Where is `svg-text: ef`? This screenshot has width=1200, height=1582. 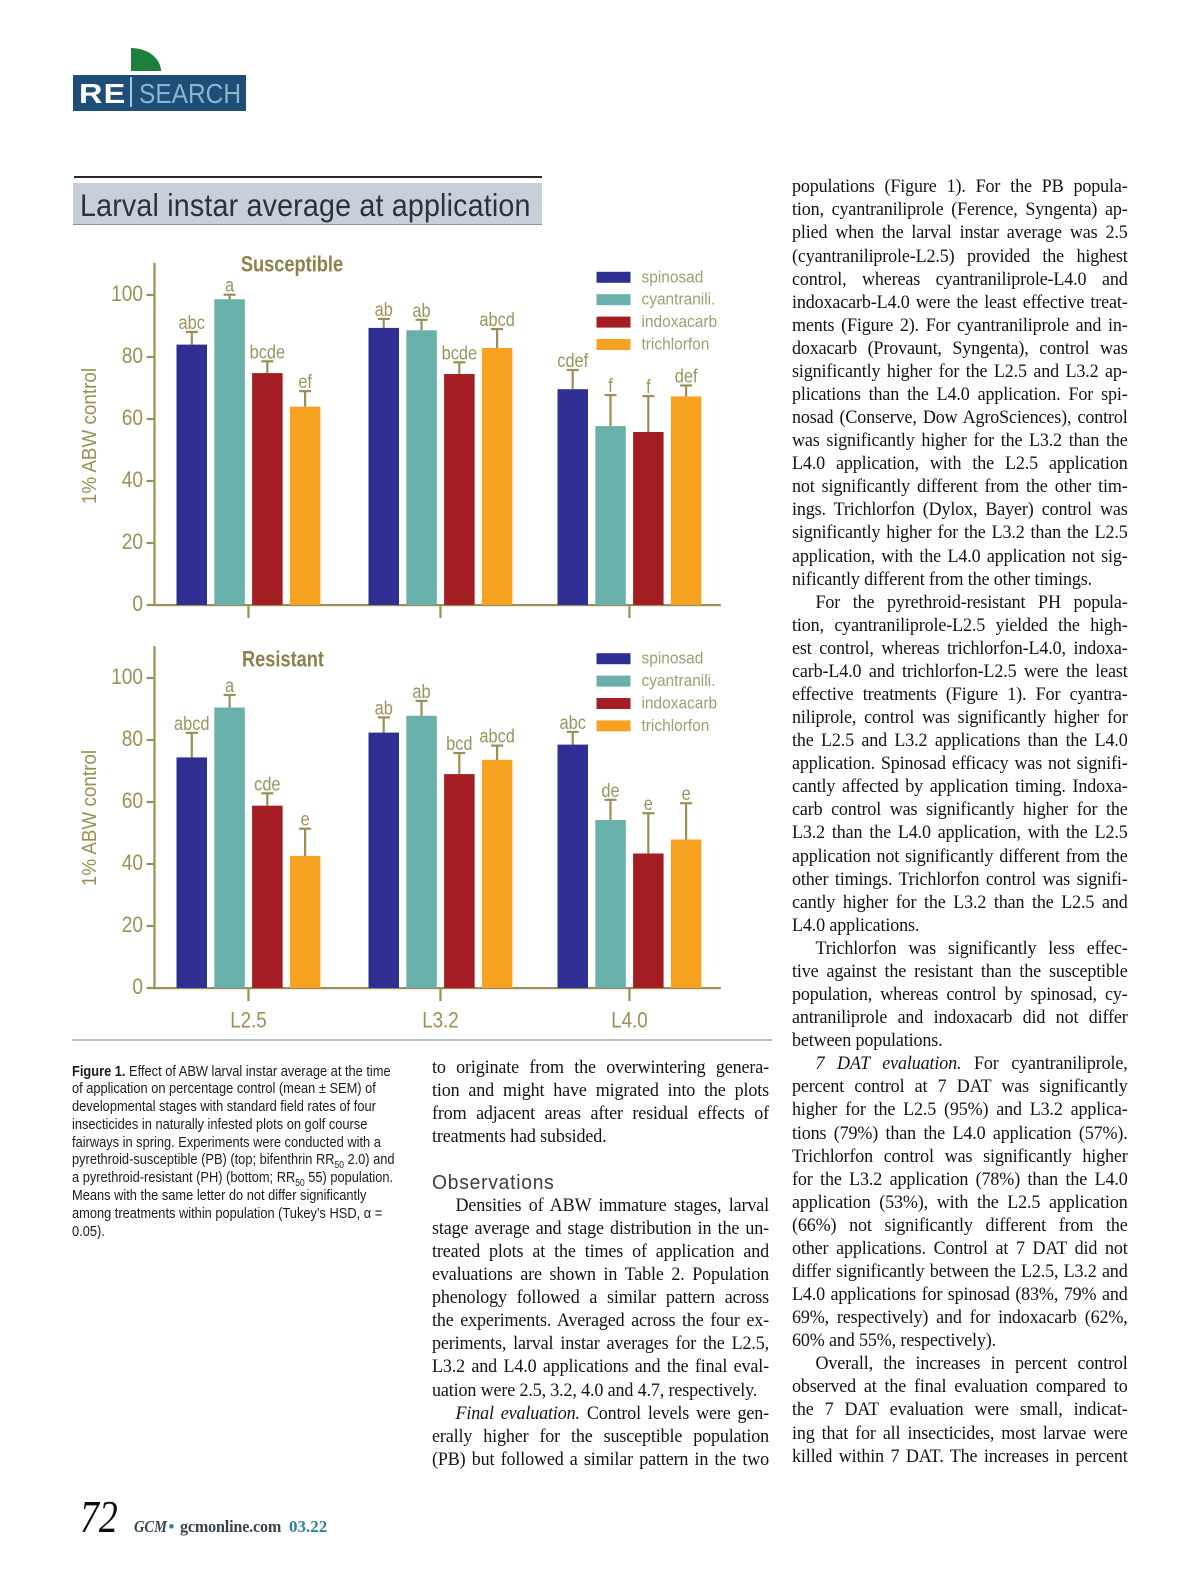
svg-text: ef is located at coordinates (305, 382).